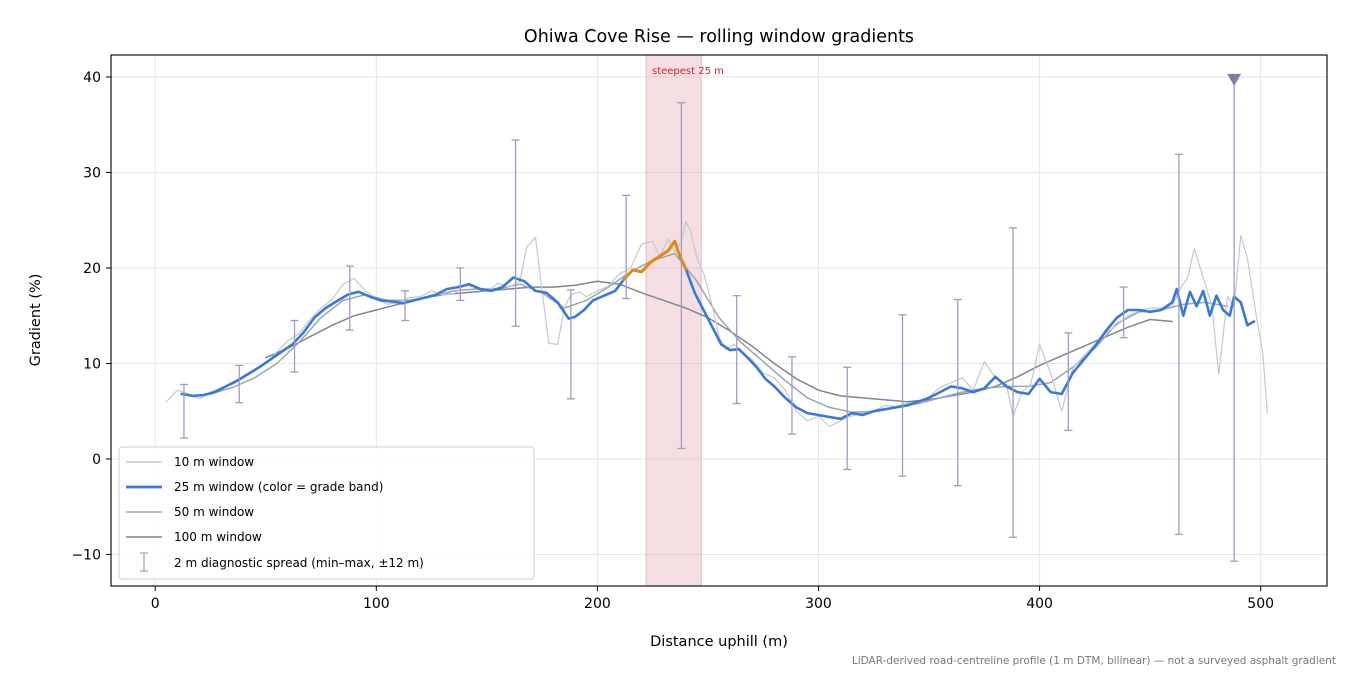 The width and height of the screenshot is (1350, 675). I want to click on x-tick-label: 500, so click(1260, 604).